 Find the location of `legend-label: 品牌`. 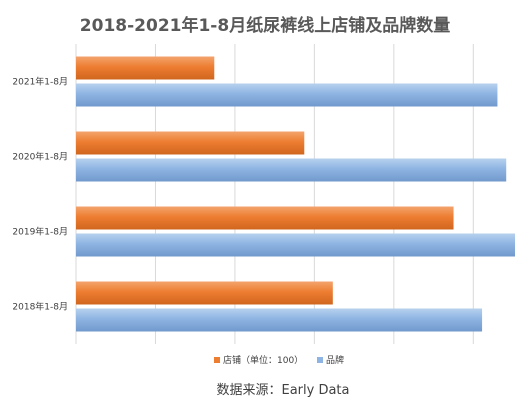

legend-label: 品牌 is located at coordinates (335, 360).